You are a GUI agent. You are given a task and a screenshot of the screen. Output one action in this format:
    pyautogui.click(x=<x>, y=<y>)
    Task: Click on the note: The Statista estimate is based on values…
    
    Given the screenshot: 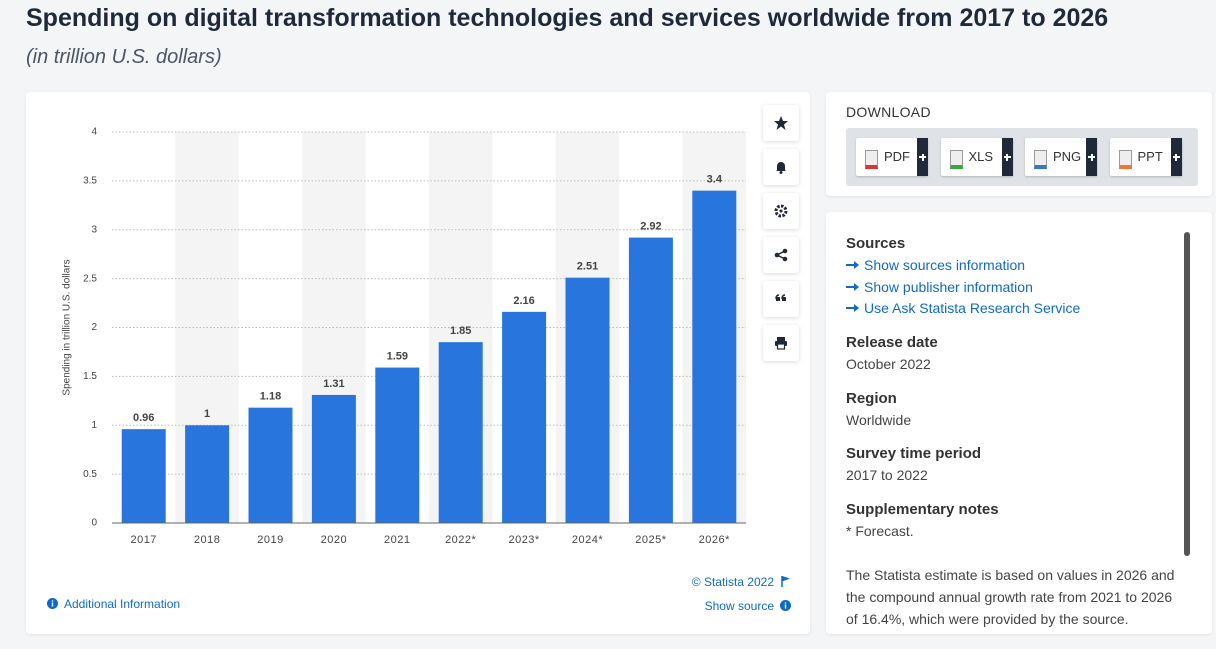 What is the action you would take?
    pyautogui.click(x=1010, y=597)
    